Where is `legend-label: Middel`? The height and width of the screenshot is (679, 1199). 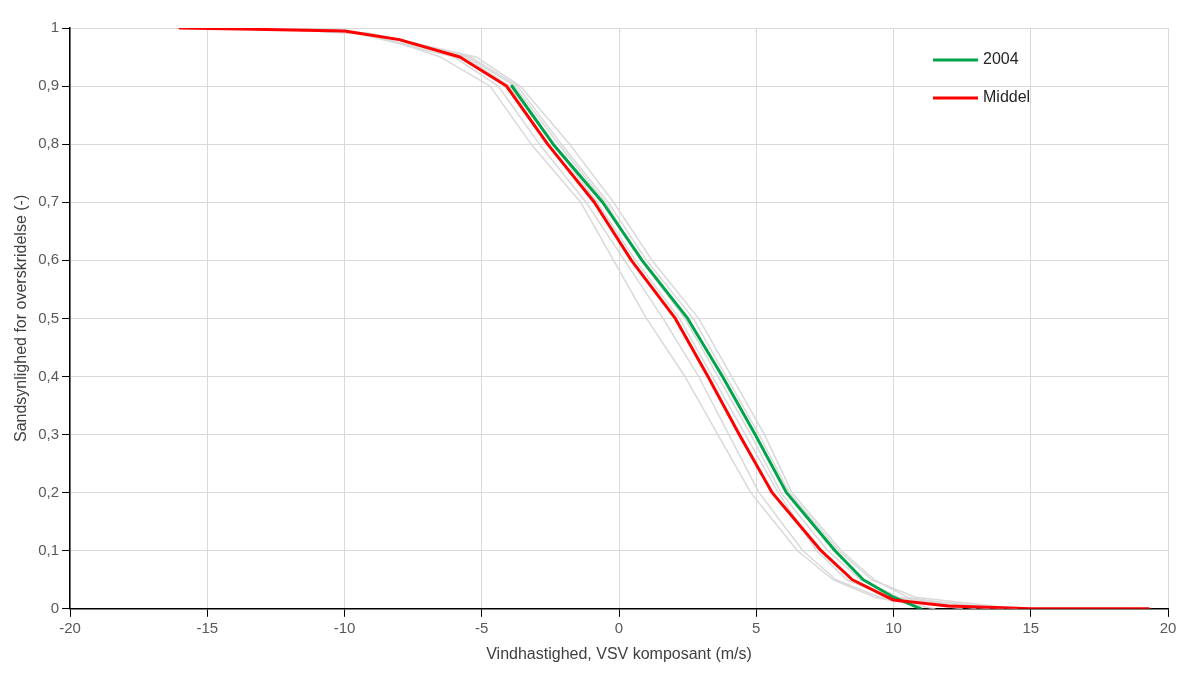
legend-label: Middel is located at coordinates (1007, 97).